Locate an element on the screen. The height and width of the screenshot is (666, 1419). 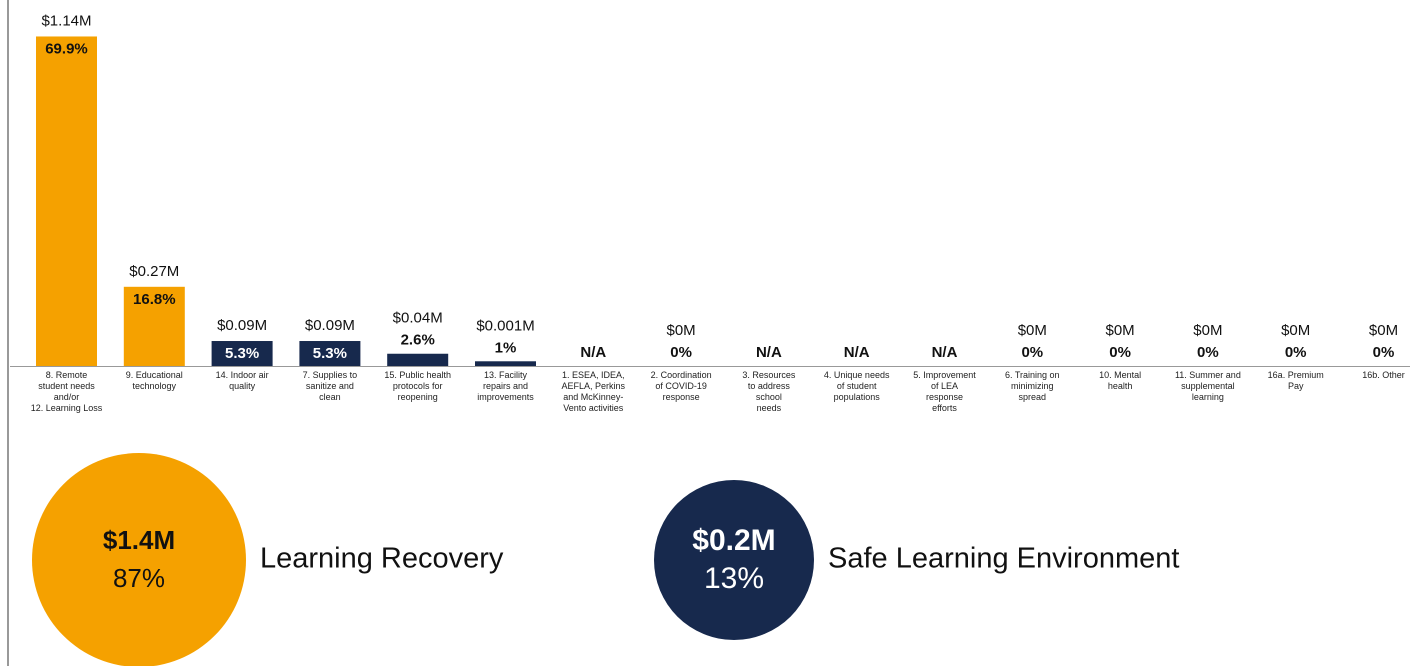
category-label: 11. Summer and supplemental learning is located at coordinates (1208, 386).